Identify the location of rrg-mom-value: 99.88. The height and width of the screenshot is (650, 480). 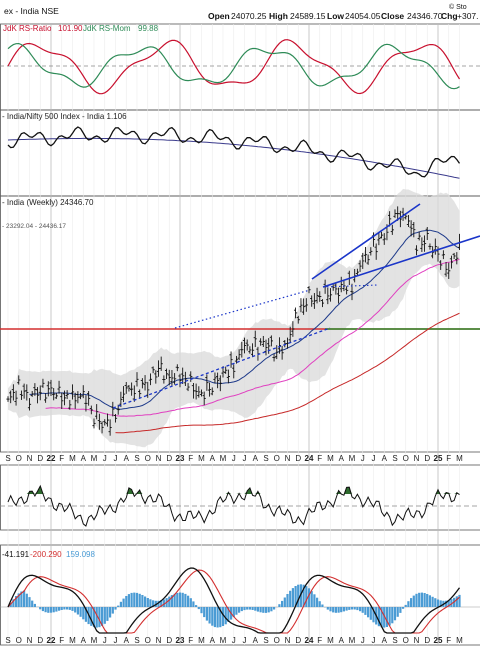
(148, 28).